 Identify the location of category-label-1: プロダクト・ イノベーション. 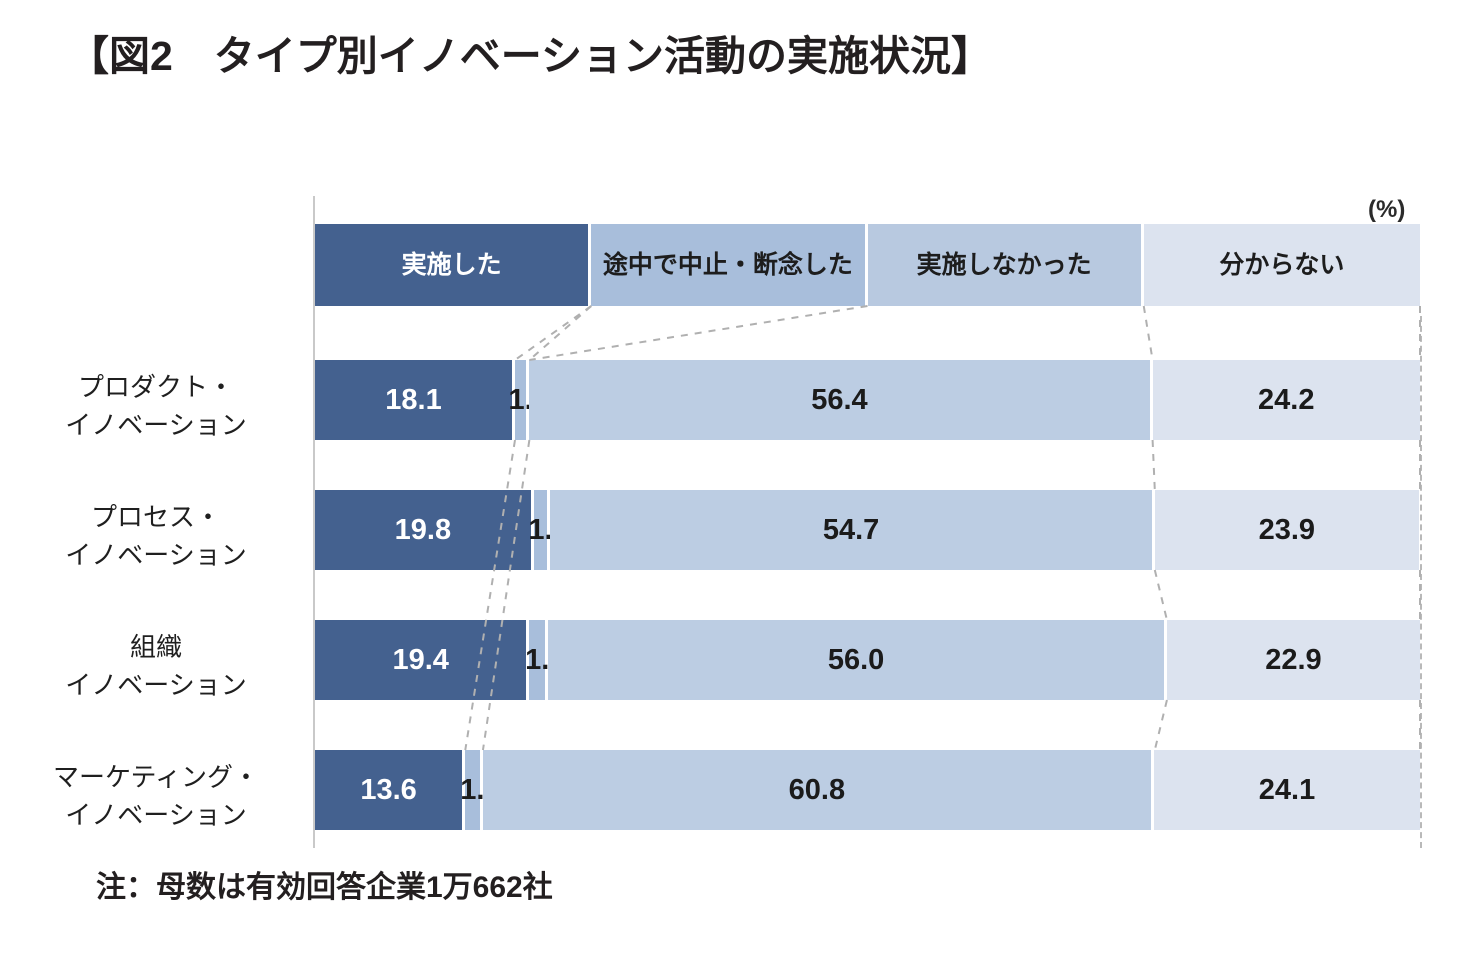
(156, 406).